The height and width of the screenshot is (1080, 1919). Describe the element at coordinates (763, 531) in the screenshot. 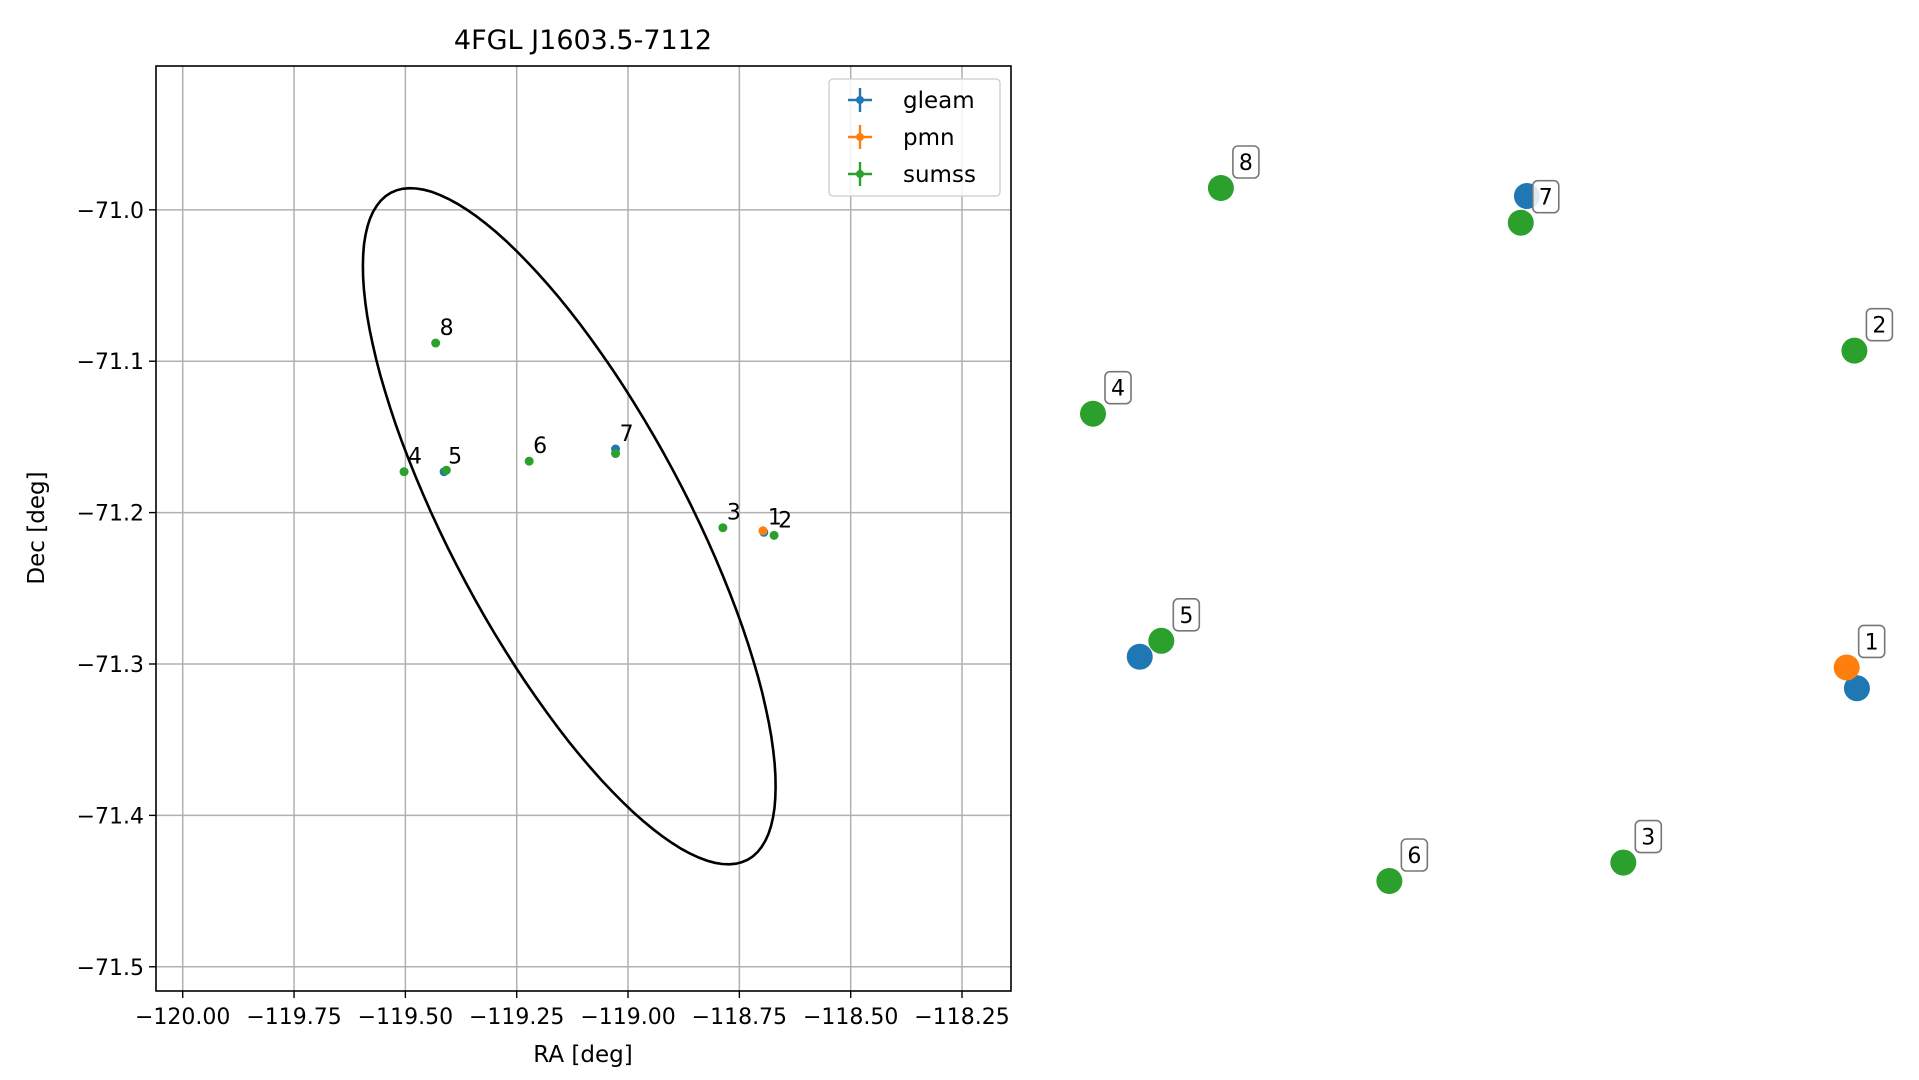

I see `point-pmn` at that location.